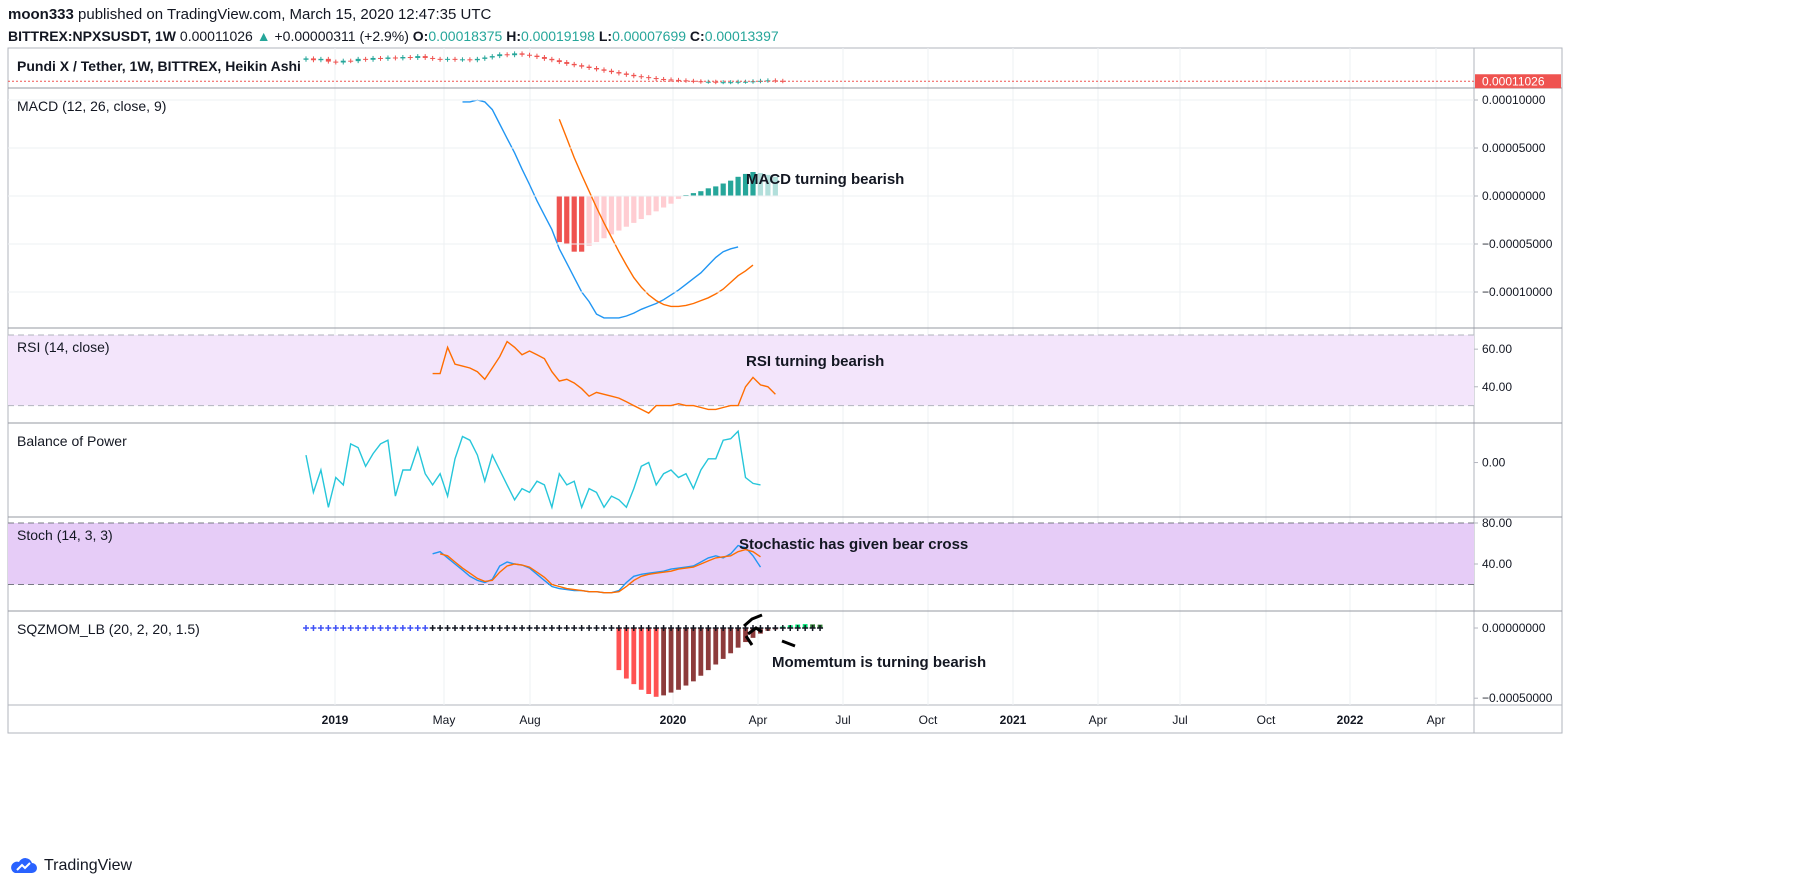 The width and height of the screenshot is (1805, 891). Describe the element at coordinates (1497, 349) in the screenshot. I see `rsi-y-tick: 60.00` at that location.